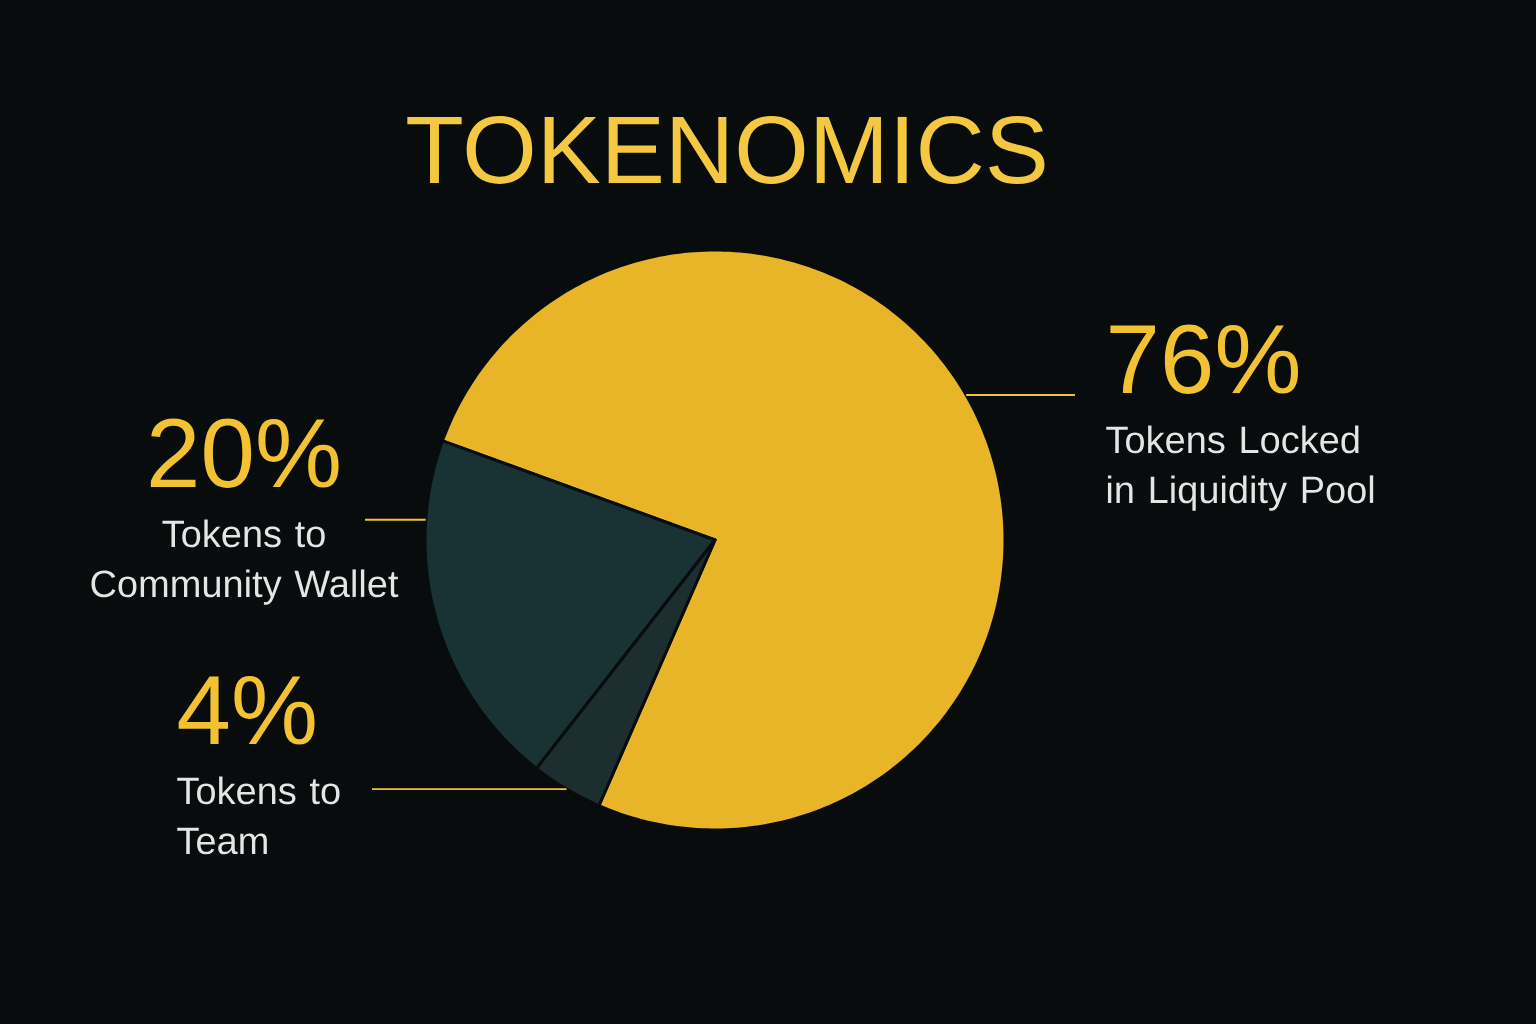 This screenshot has width=1536, height=1024. I want to click on data-label: 76%, so click(1204, 359).